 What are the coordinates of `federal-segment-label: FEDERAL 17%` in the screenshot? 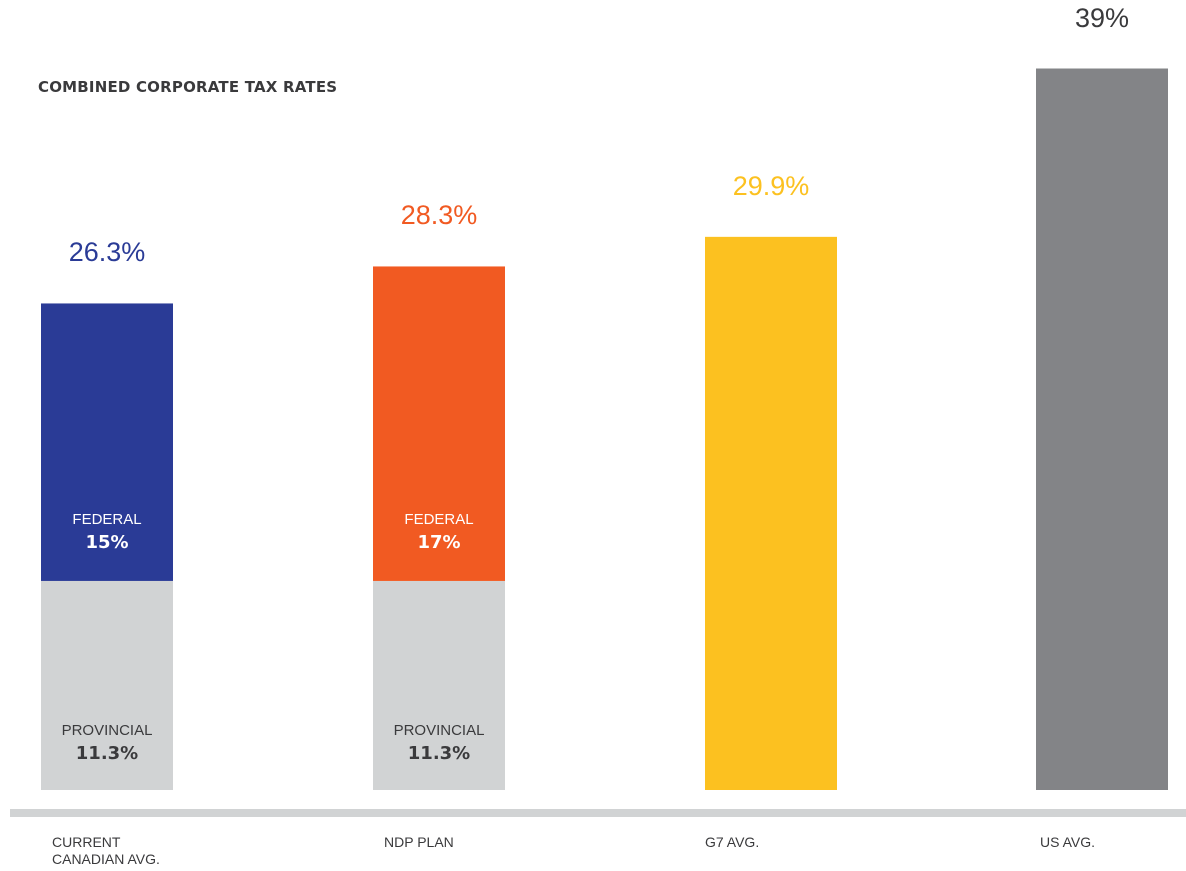 It's located at (439, 532).